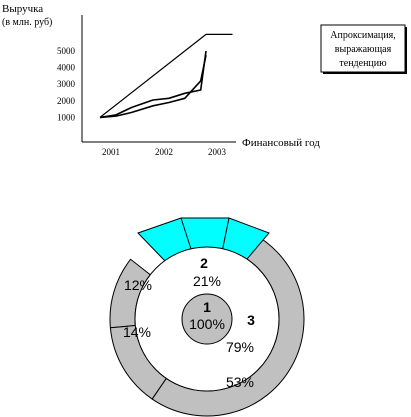 Image resolution: width=411 pixels, height=417 pixels. I want to click on level-2-label: 2, so click(204, 263).